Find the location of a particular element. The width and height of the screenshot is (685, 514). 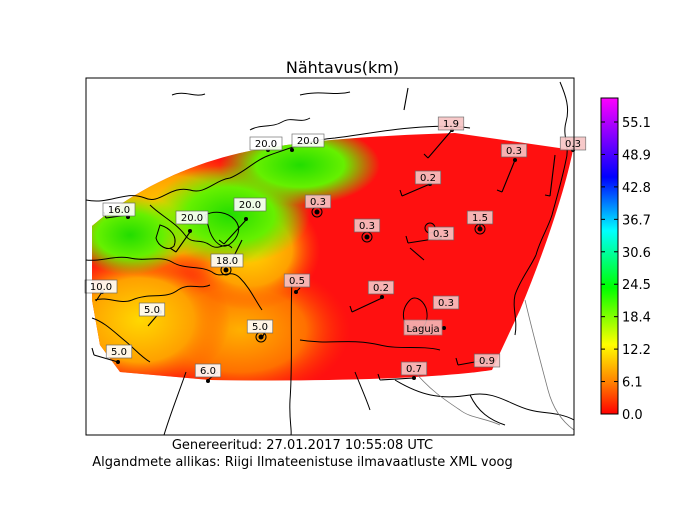

station-value: 1.5 is located at coordinates (480, 218).